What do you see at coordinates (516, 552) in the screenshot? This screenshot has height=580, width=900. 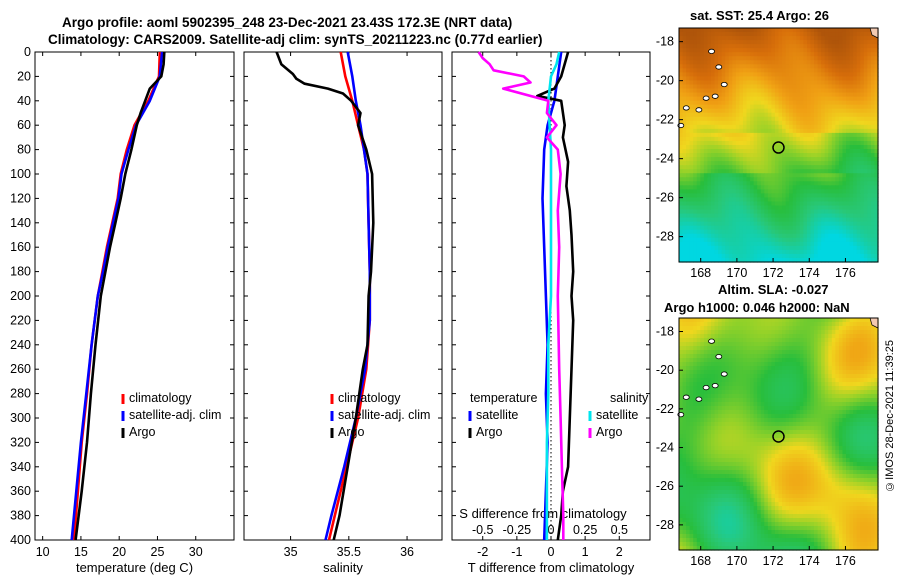 I see `differences-xtick-label: -1` at bounding box center [516, 552].